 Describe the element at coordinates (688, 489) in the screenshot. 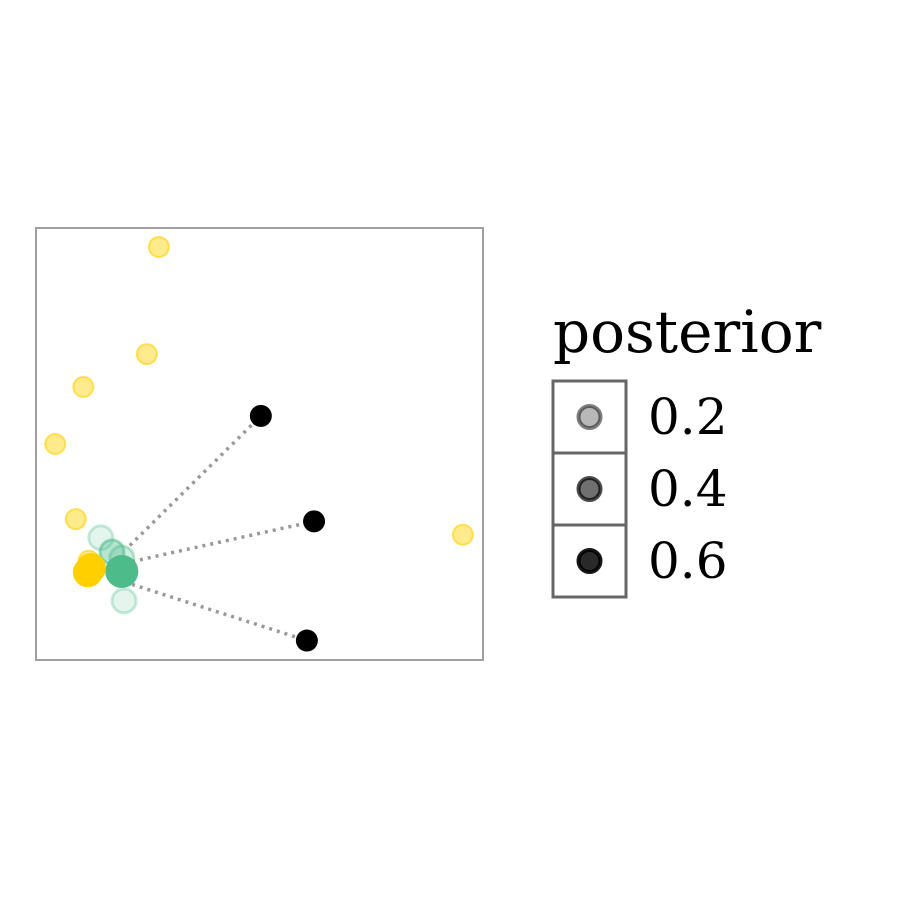

I see `legend-label-2: 0.4` at that location.